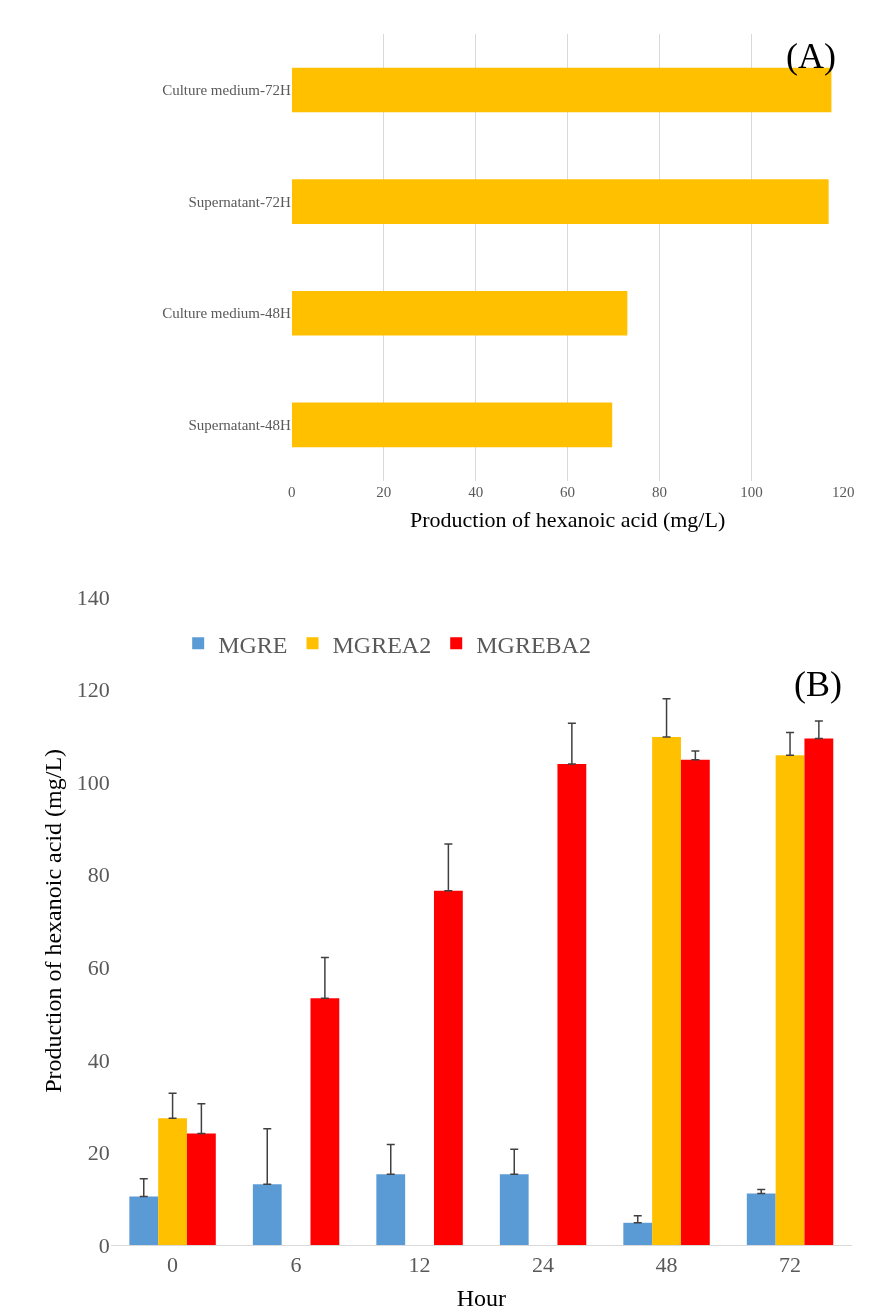 The image size is (877, 1316). Describe the element at coordinates (93, 782) in the screenshot. I see `y-tick-label: 100` at that location.